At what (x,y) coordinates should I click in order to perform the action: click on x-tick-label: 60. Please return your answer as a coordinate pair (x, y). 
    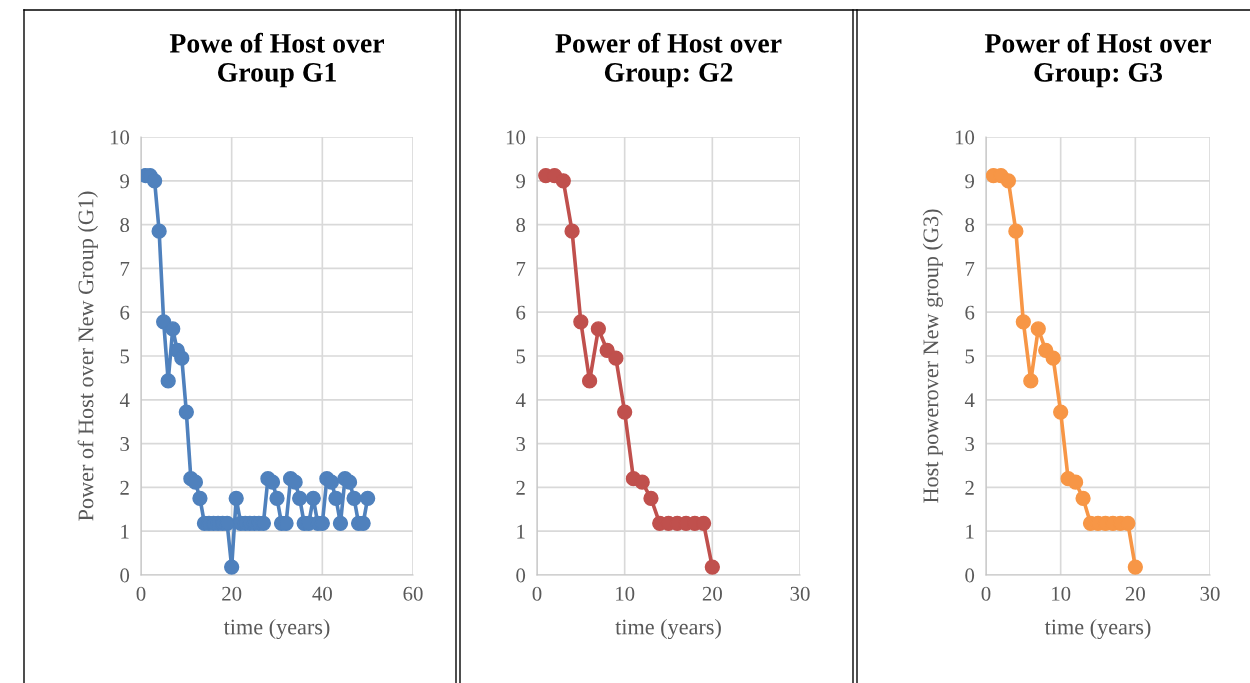
    Looking at the image, I should click on (413, 593).